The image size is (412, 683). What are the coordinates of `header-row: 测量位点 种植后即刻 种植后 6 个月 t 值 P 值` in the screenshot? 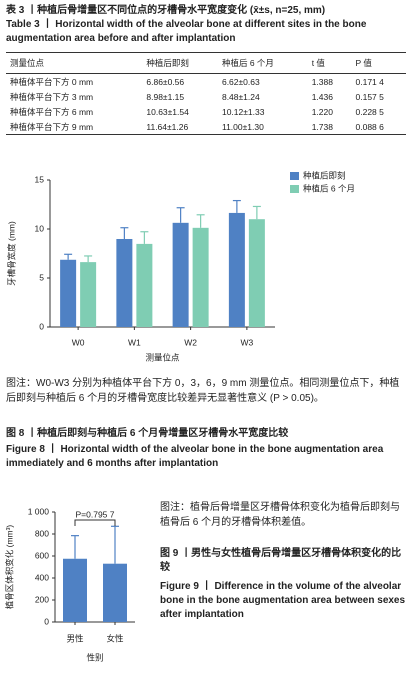 It's located at (206, 63).